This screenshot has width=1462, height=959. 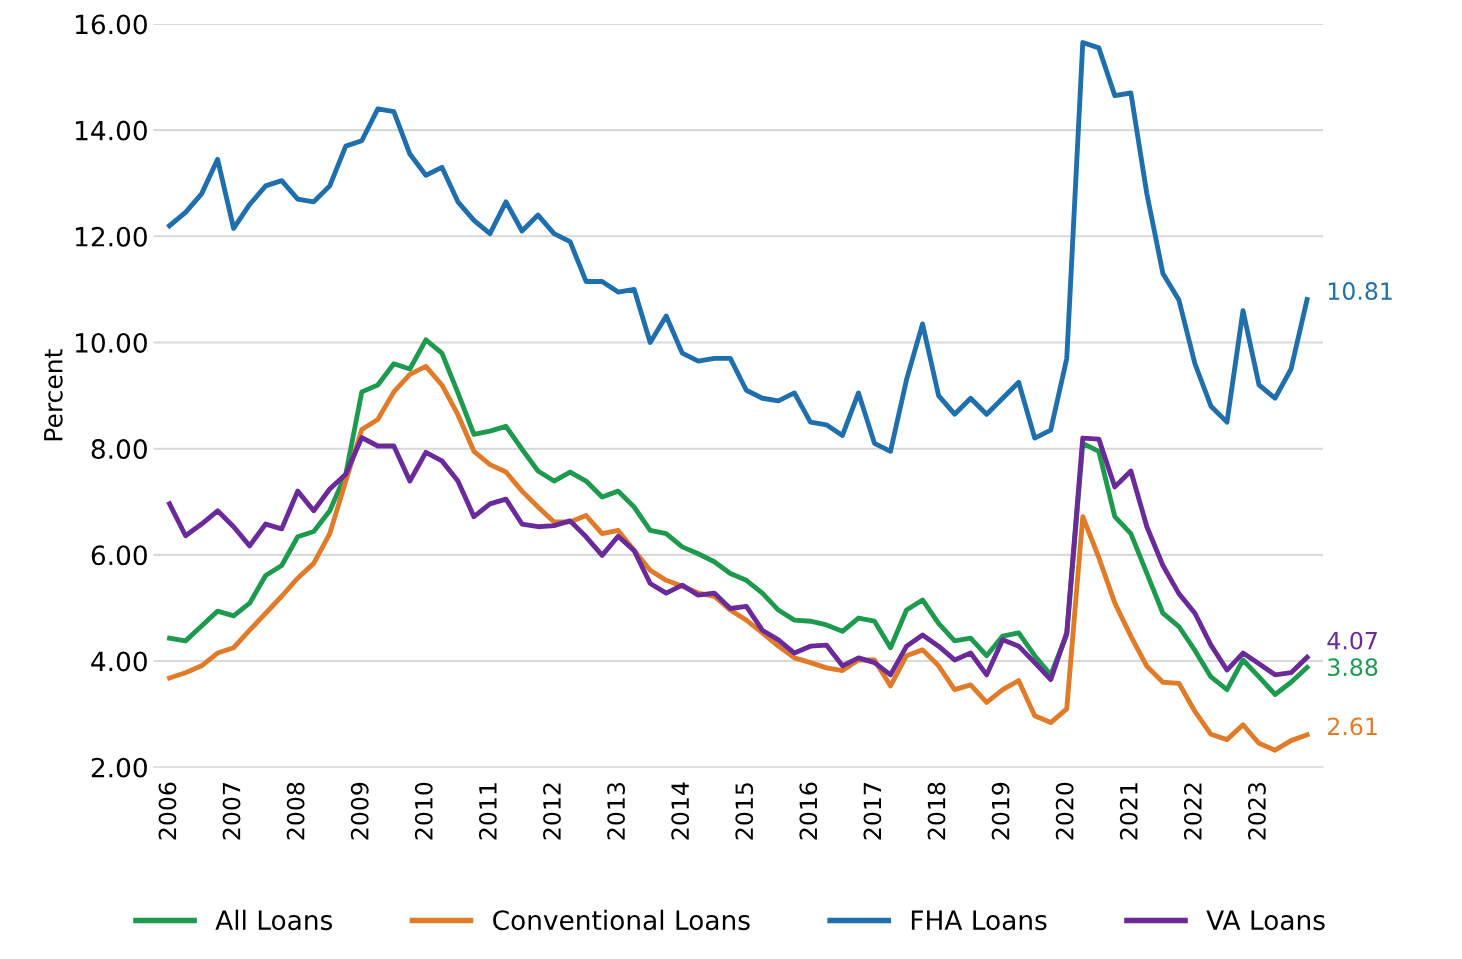 I want to click on x-tick-label: 2020, so click(x=1064, y=811).